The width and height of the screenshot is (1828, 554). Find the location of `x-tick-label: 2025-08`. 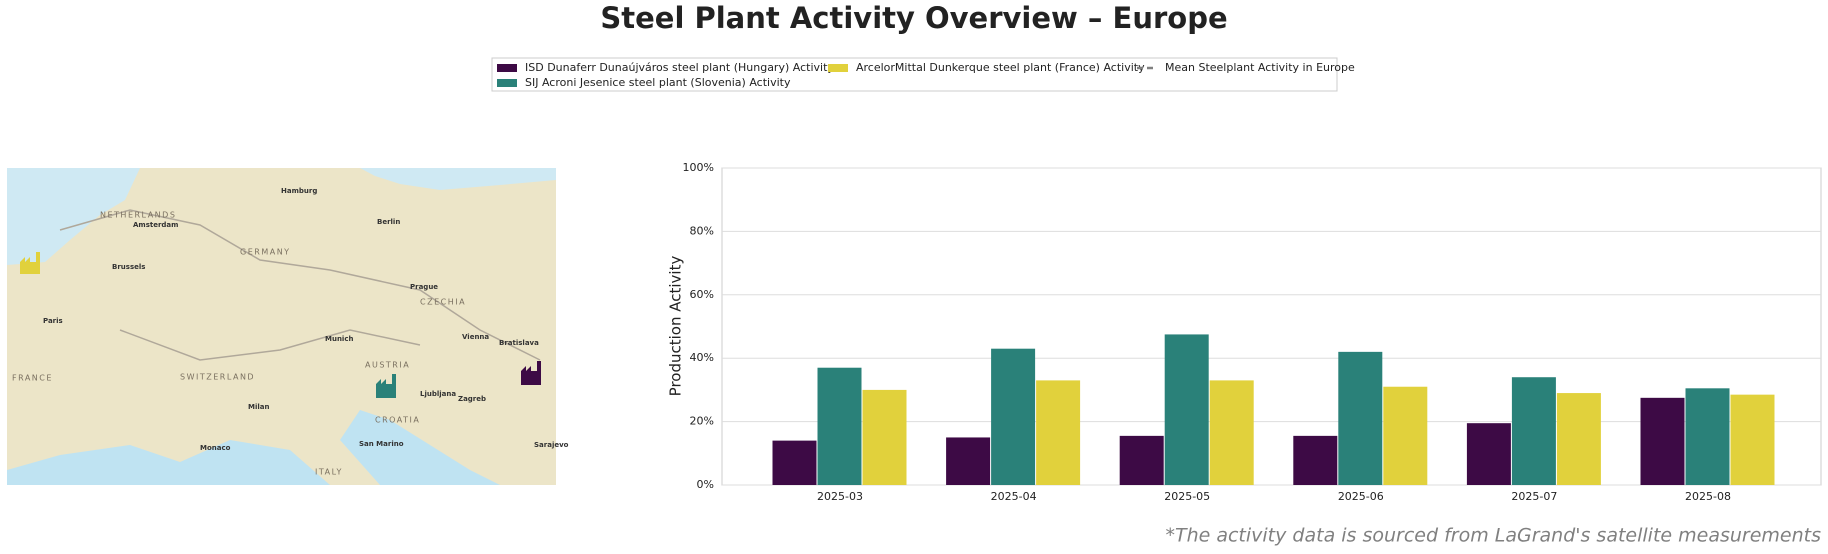

x-tick-label: 2025-08 is located at coordinates (1708, 496).